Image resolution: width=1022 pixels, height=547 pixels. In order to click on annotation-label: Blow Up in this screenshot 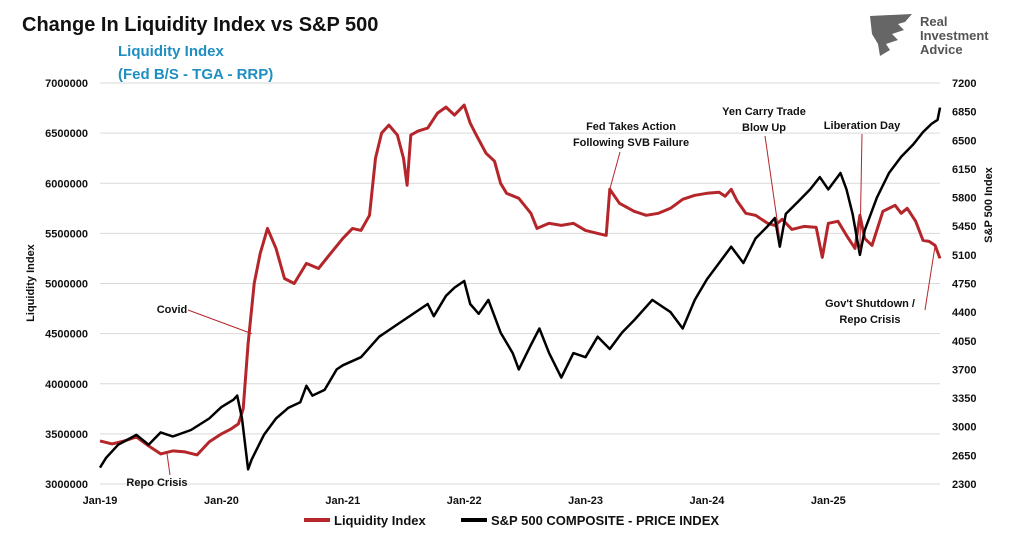, I will do `click(764, 128)`.